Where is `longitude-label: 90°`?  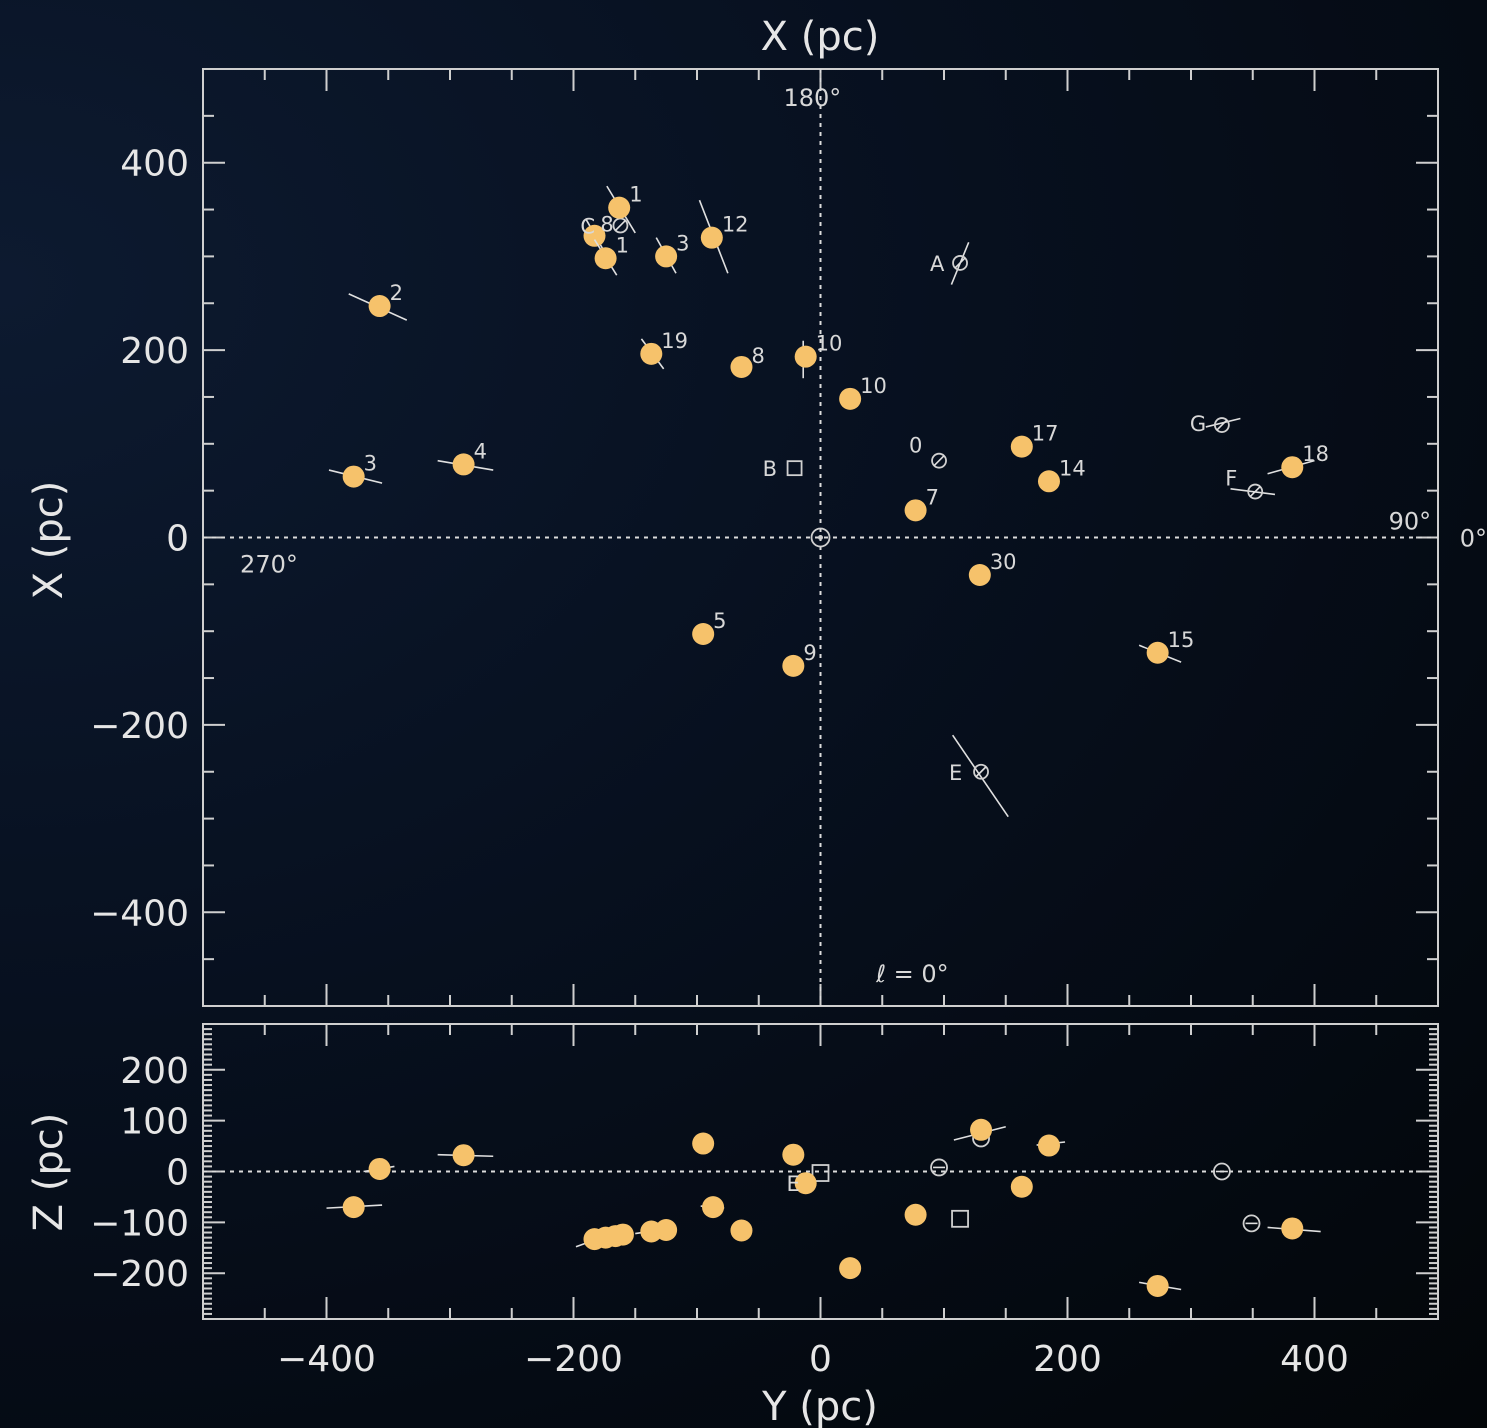 longitude-label: 90° is located at coordinates (1410, 522).